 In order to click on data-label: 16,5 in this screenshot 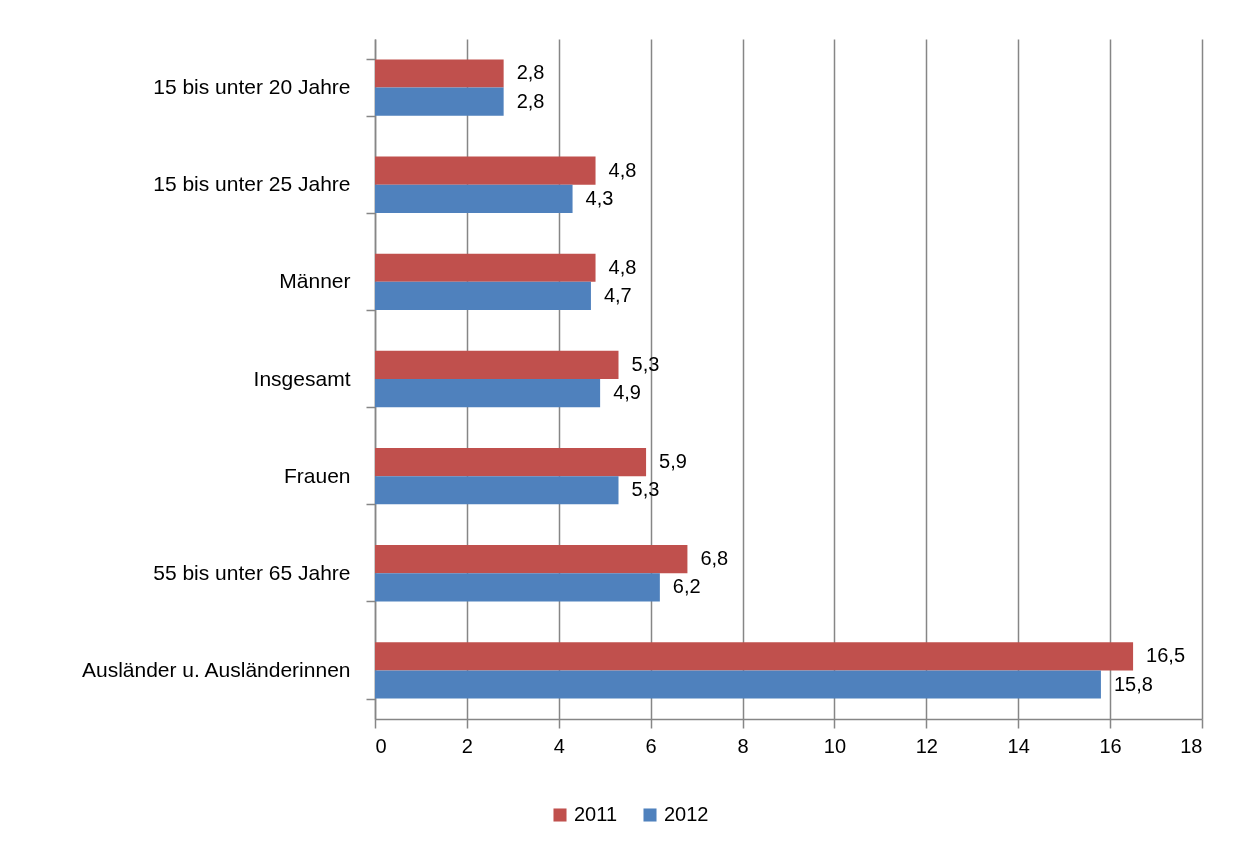, I will do `click(1166, 655)`.